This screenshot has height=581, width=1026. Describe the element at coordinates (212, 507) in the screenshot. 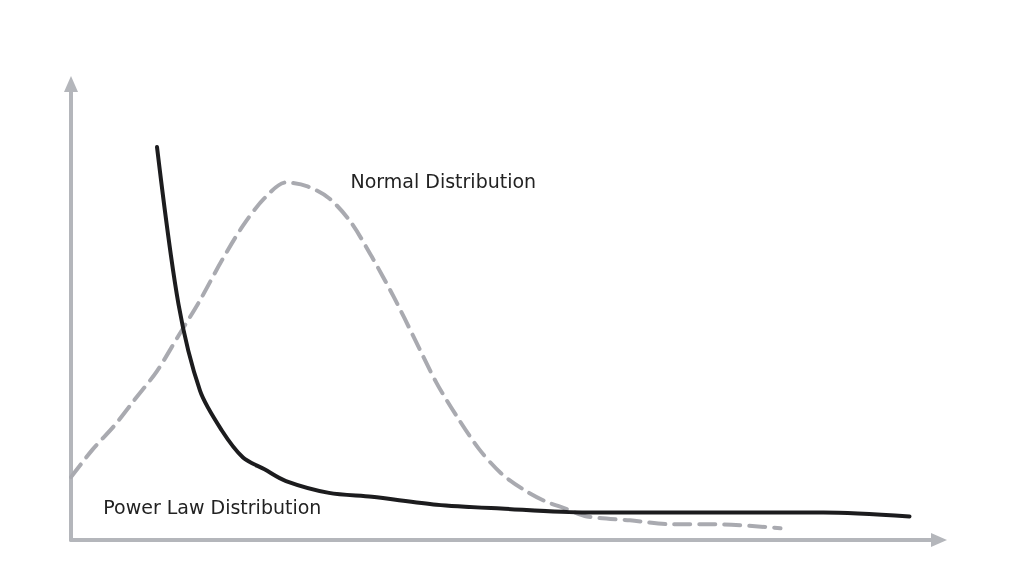

I see `series-label: Power Law Distribution` at that location.